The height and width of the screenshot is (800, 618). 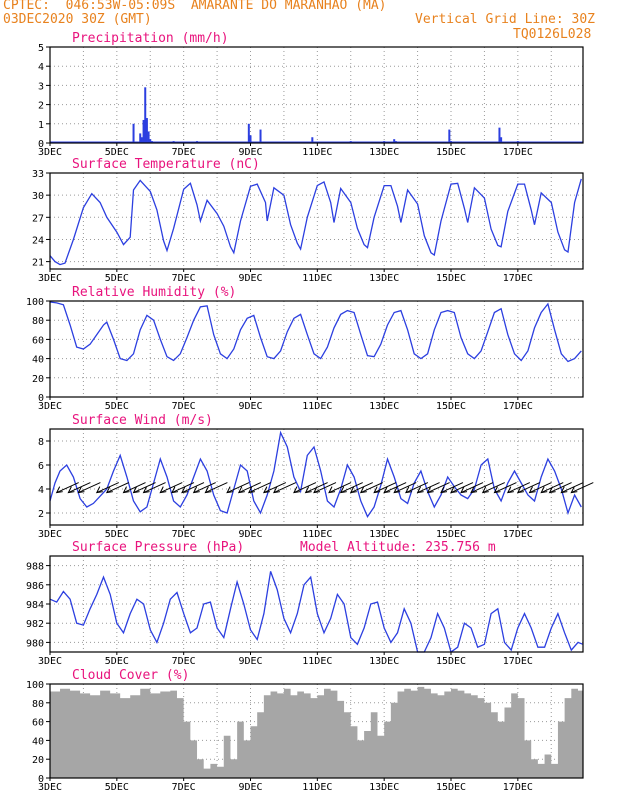 I want to click on y-tick-label: 5, so click(x=41, y=48).